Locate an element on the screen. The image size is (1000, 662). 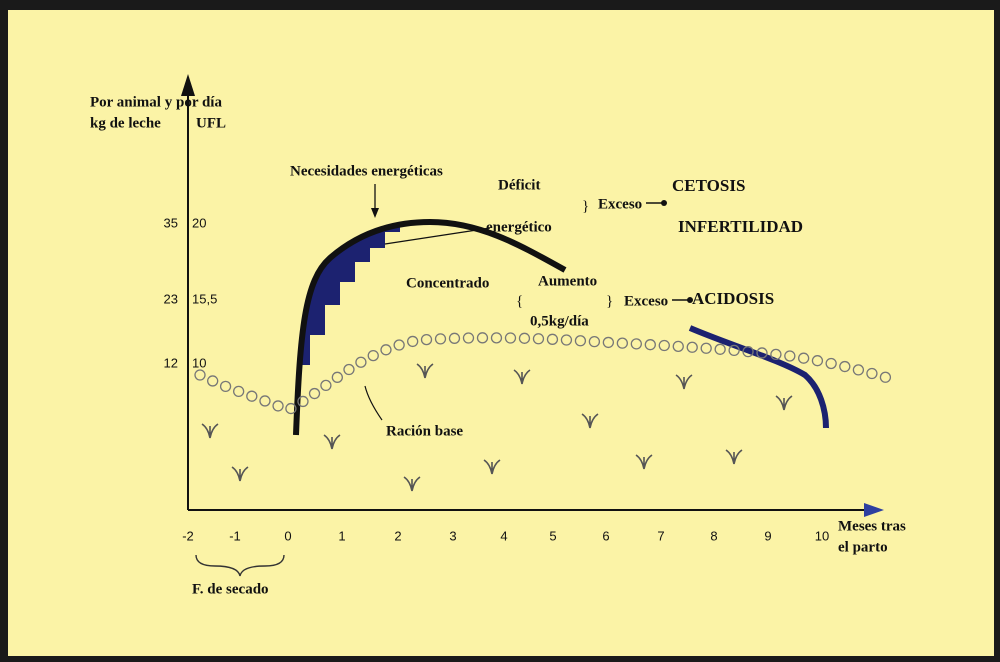
y-title: Por animal y por día is located at coordinates (156, 102).